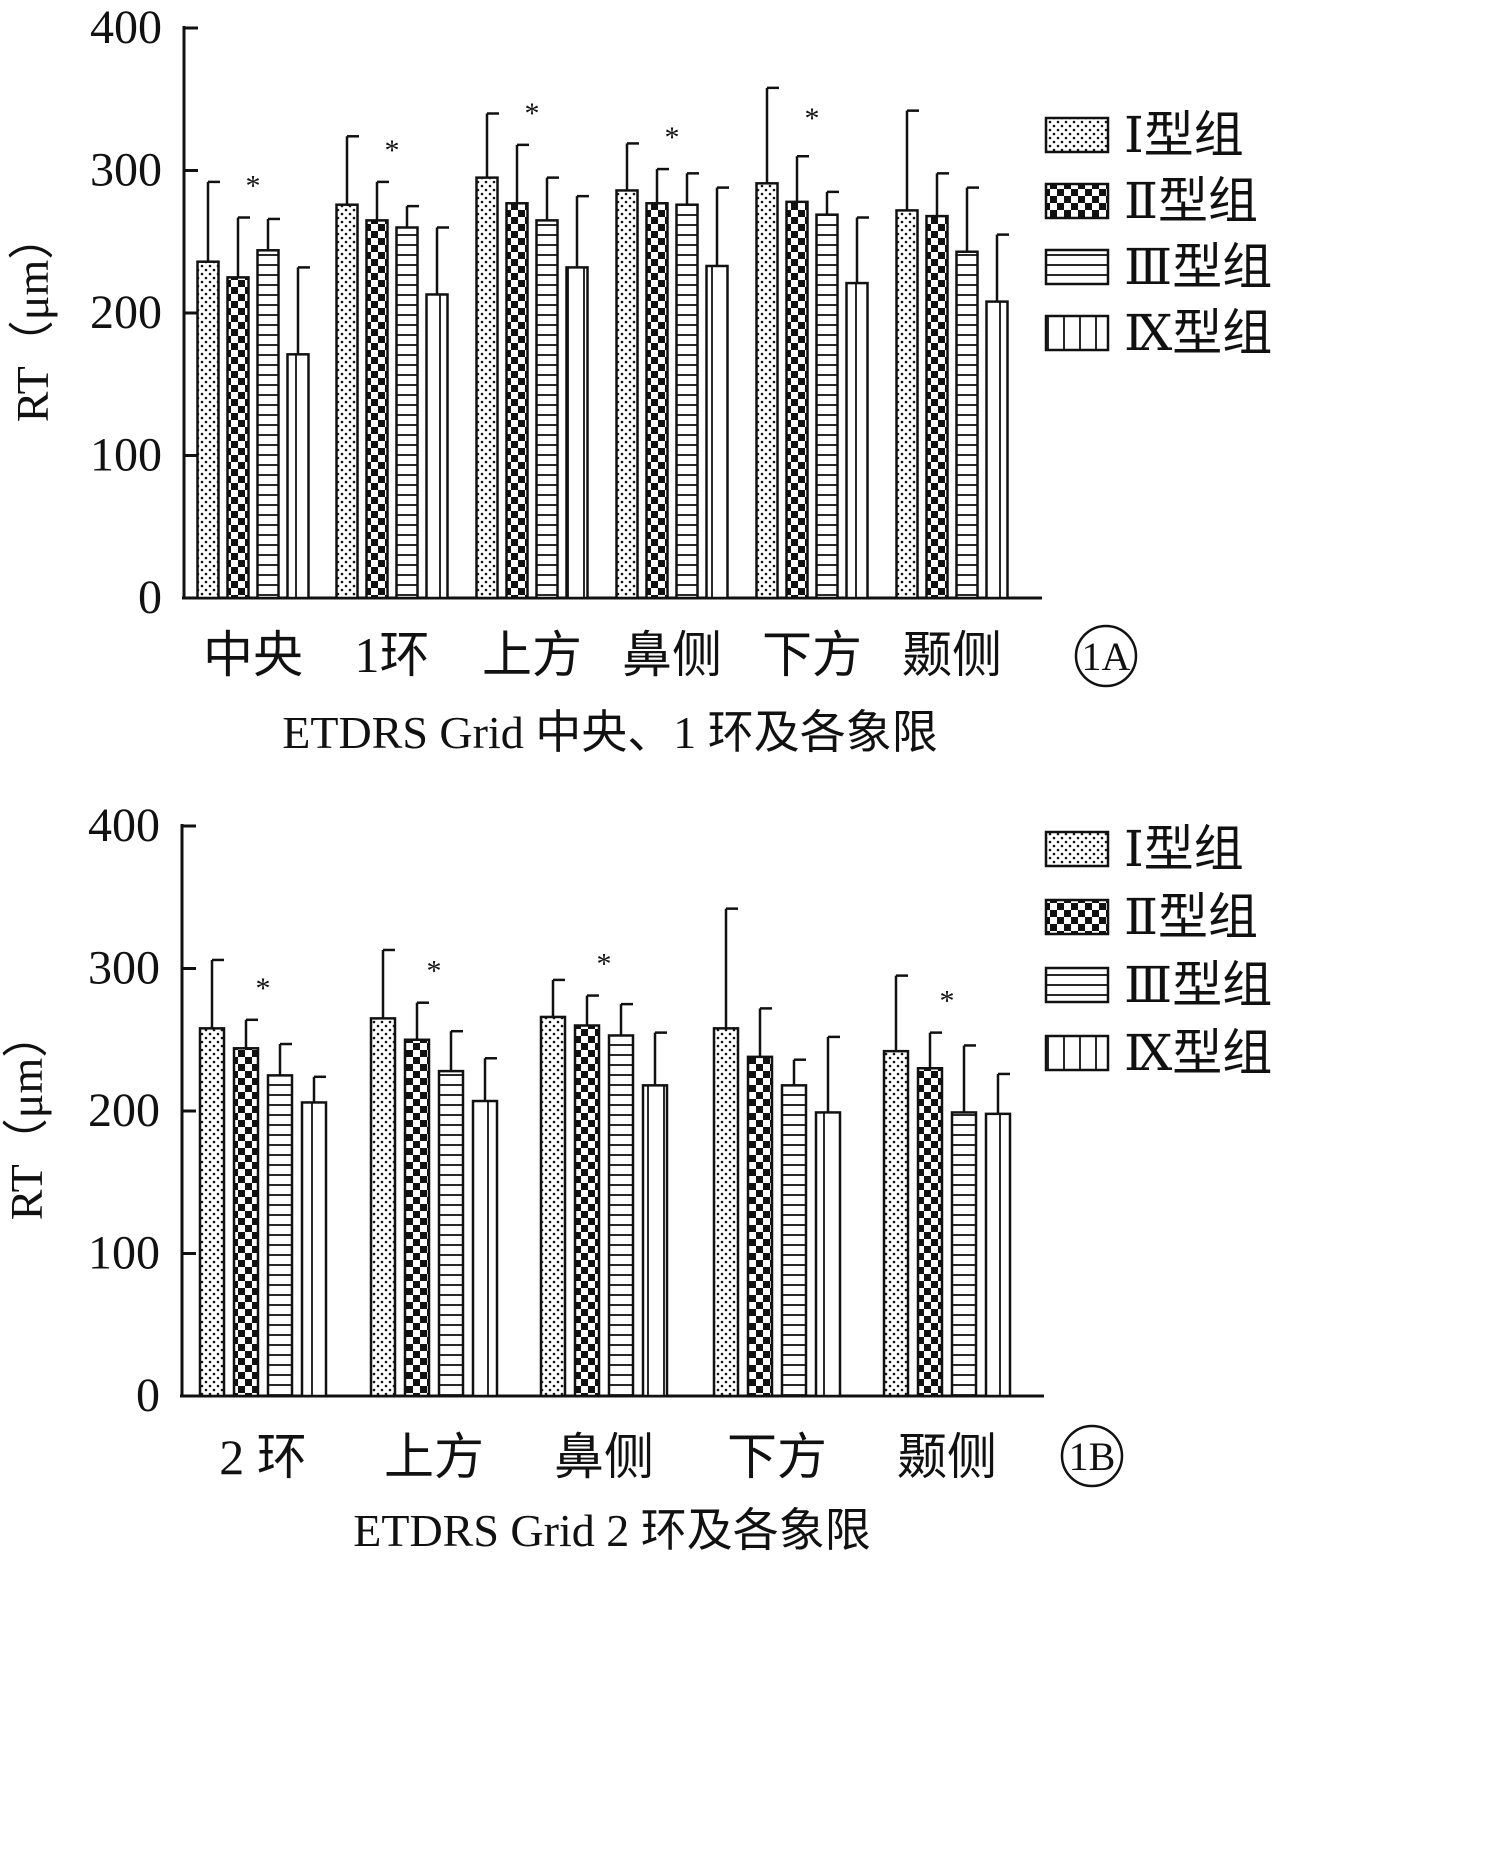 This screenshot has height=1855, width=1486. Describe the element at coordinates (263, 1457) in the screenshot. I see `category-label: 2 环` at that location.